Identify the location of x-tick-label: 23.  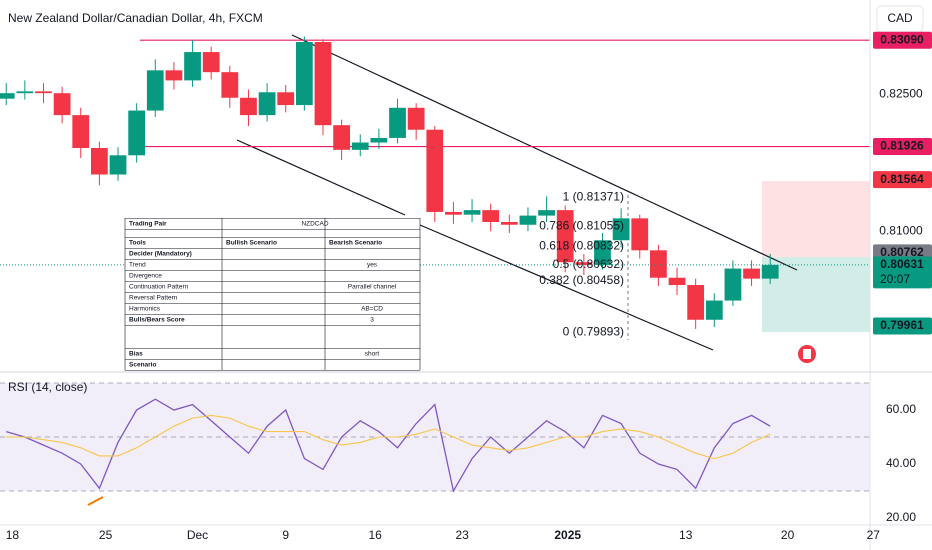
(462, 535).